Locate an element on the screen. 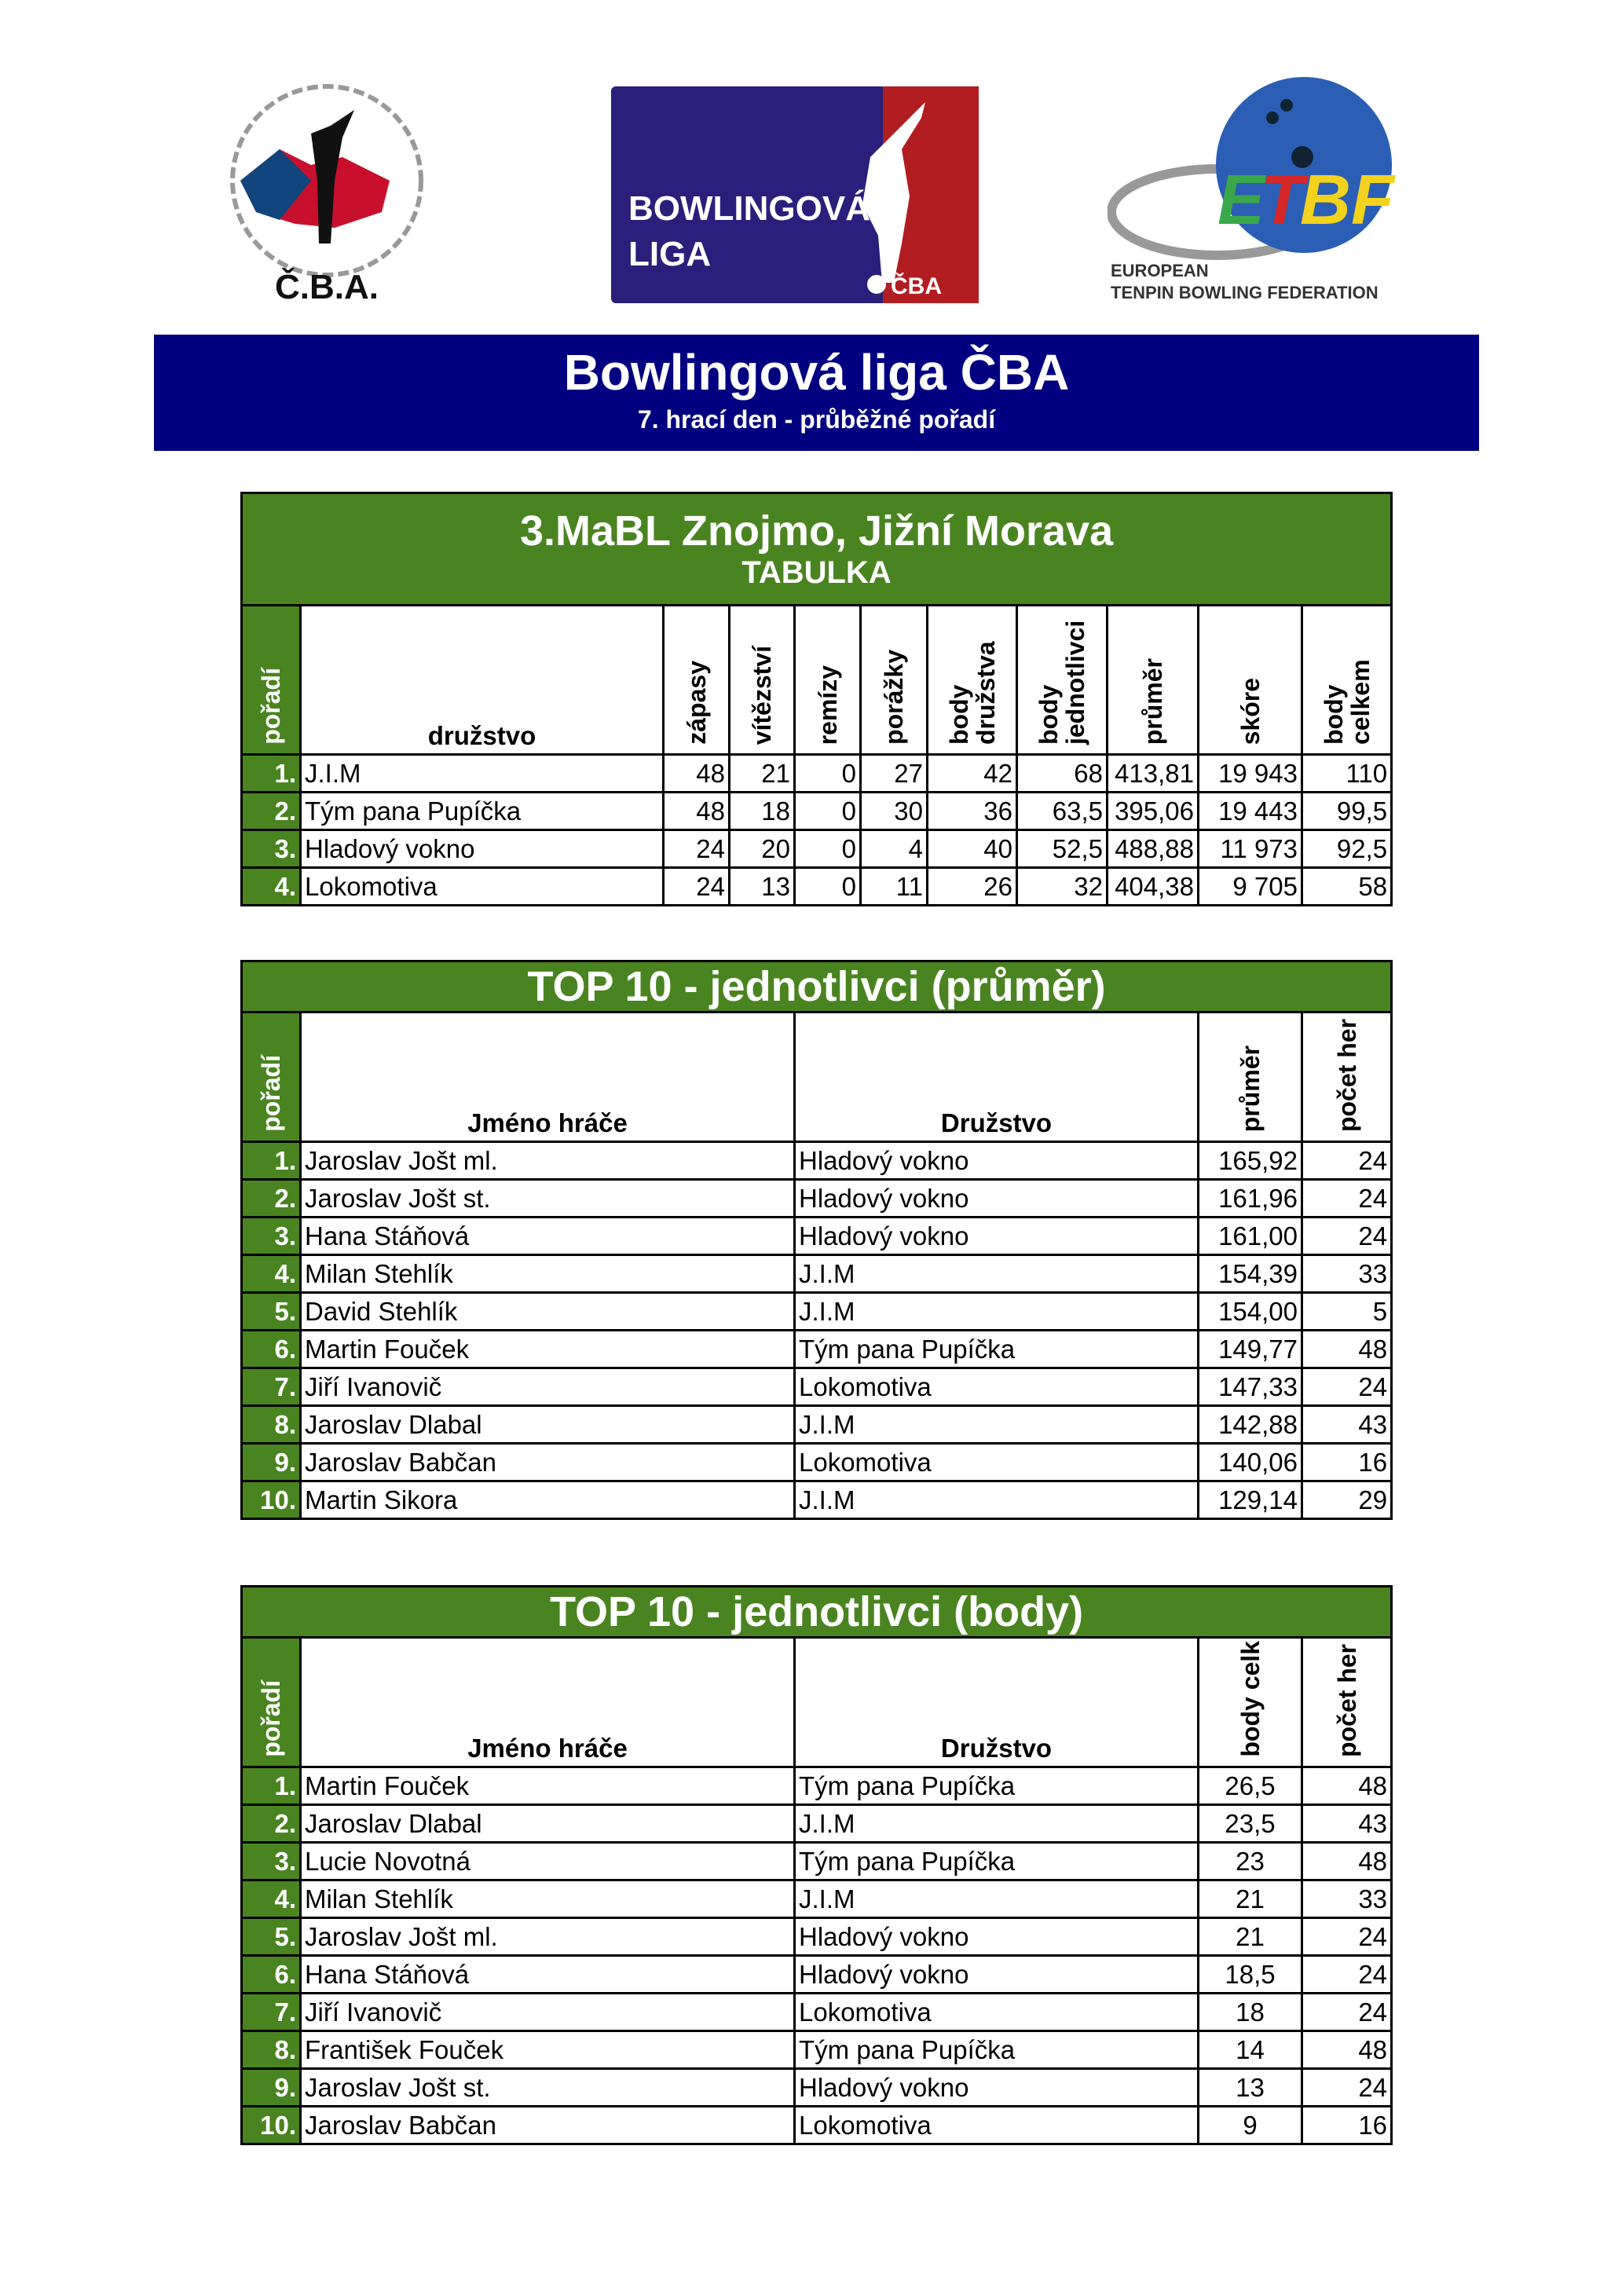  cell-vitezstvi: 21 is located at coordinates (762, 773).